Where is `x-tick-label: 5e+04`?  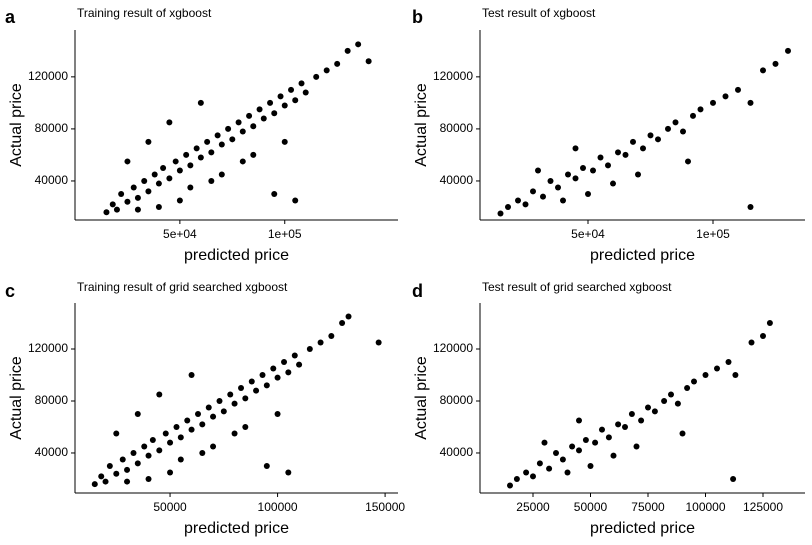 x-tick-label: 5e+04 is located at coordinates (588, 234).